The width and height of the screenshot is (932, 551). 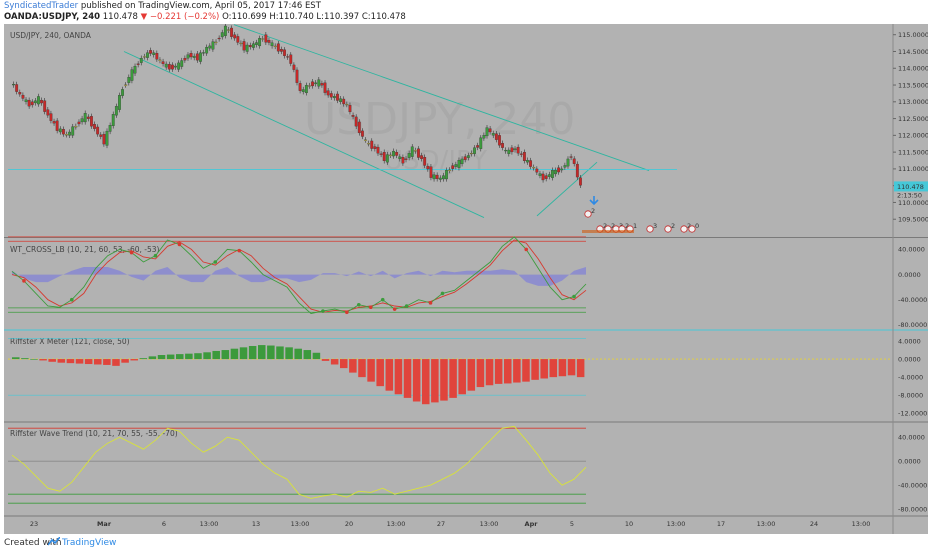 I want to click on y-tick-label: -80.0000, so click(x=912, y=325).